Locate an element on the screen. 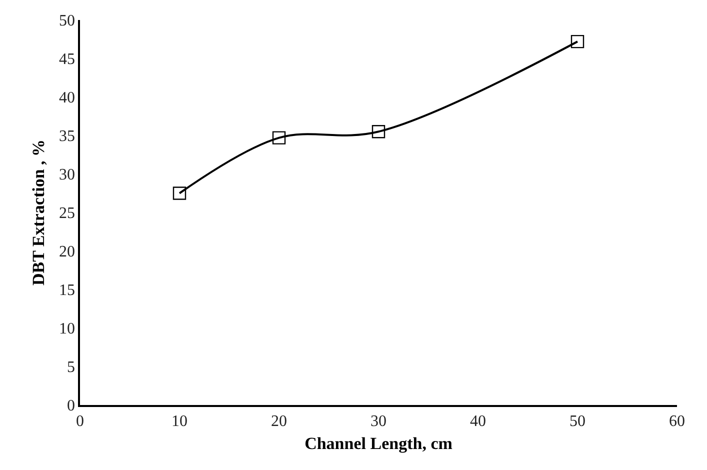  y-tick-label: 30 is located at coordinates (67, 175).